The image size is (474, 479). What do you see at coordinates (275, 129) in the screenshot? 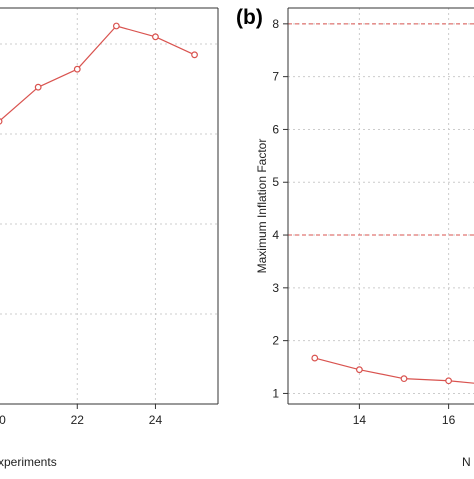
I see `panel-b-y-tick-label-5: 6` at bounding box center [275, 129].